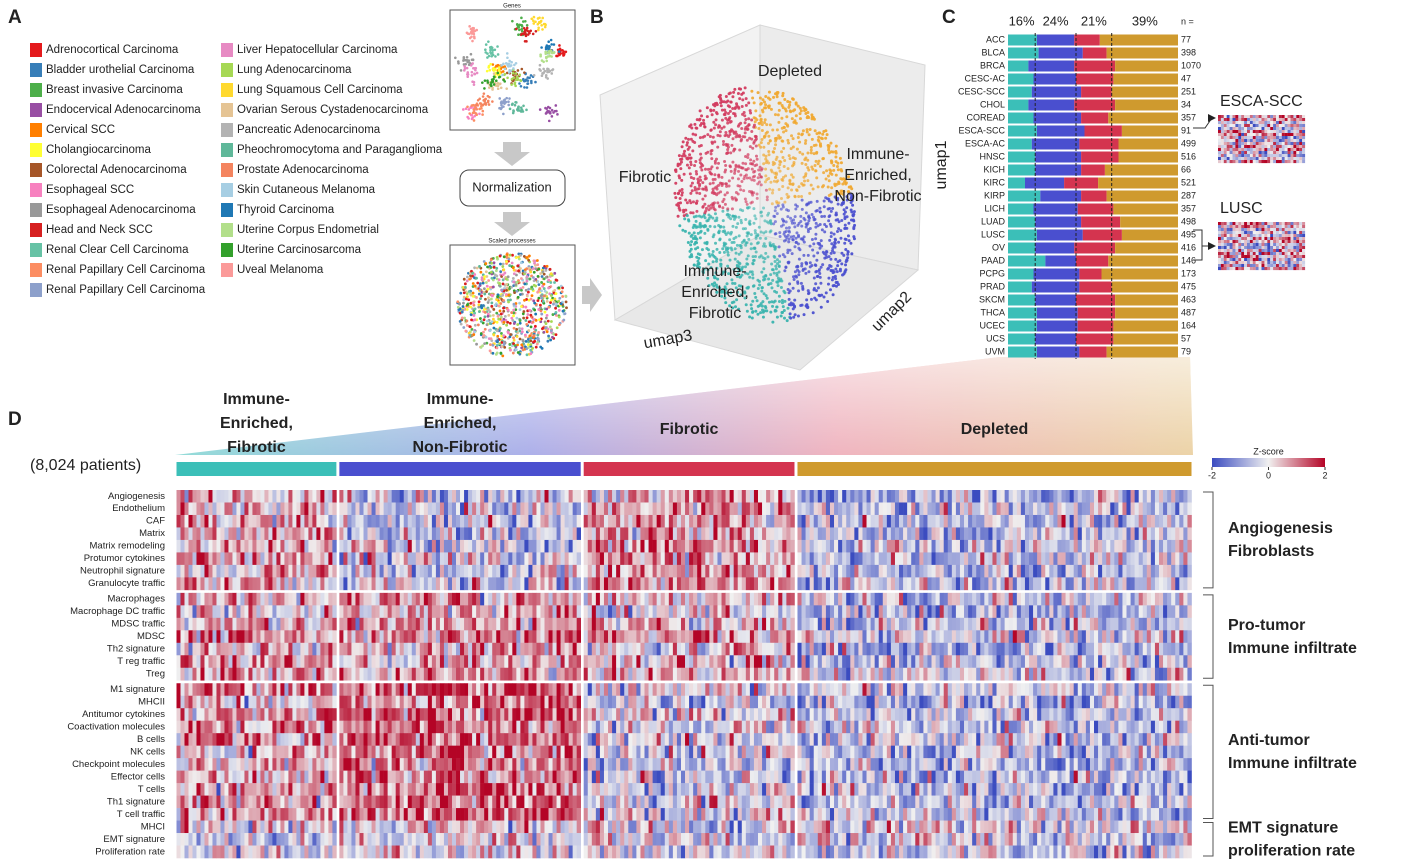 The image size is (1401, 865). I want to click on overall-label: 39%, so click(1145, 20).